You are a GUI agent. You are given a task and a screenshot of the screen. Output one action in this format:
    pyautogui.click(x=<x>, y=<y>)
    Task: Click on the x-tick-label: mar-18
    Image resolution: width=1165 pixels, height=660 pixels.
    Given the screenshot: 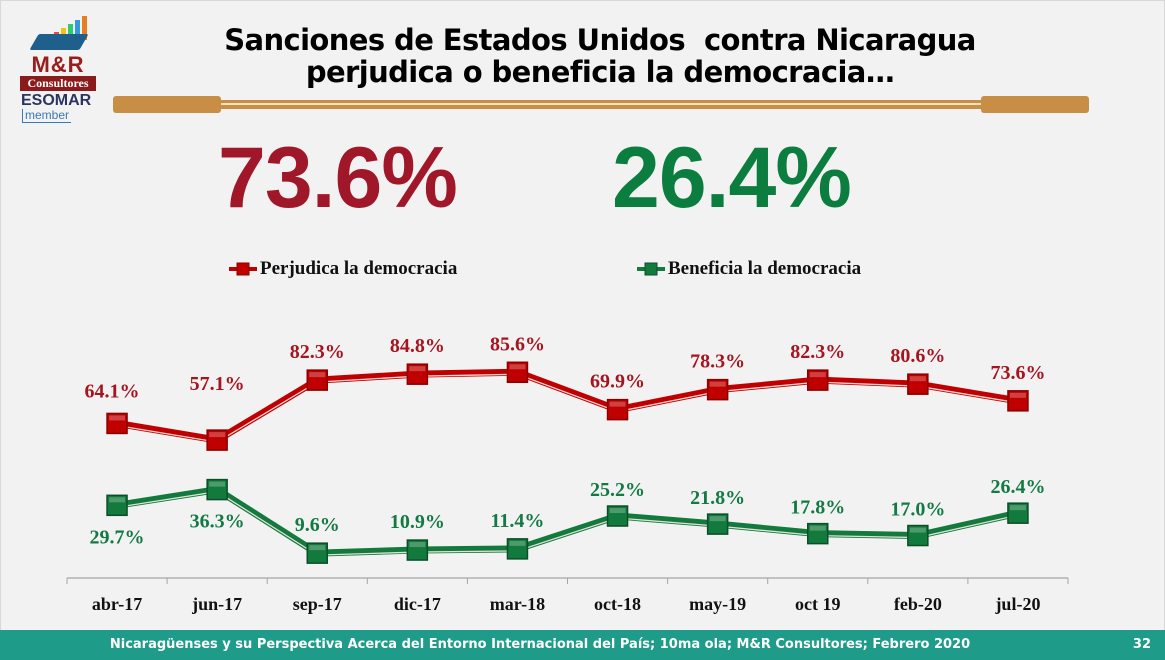 What is the action you would take?
    pyautogui.click(x=517, y=604)
    